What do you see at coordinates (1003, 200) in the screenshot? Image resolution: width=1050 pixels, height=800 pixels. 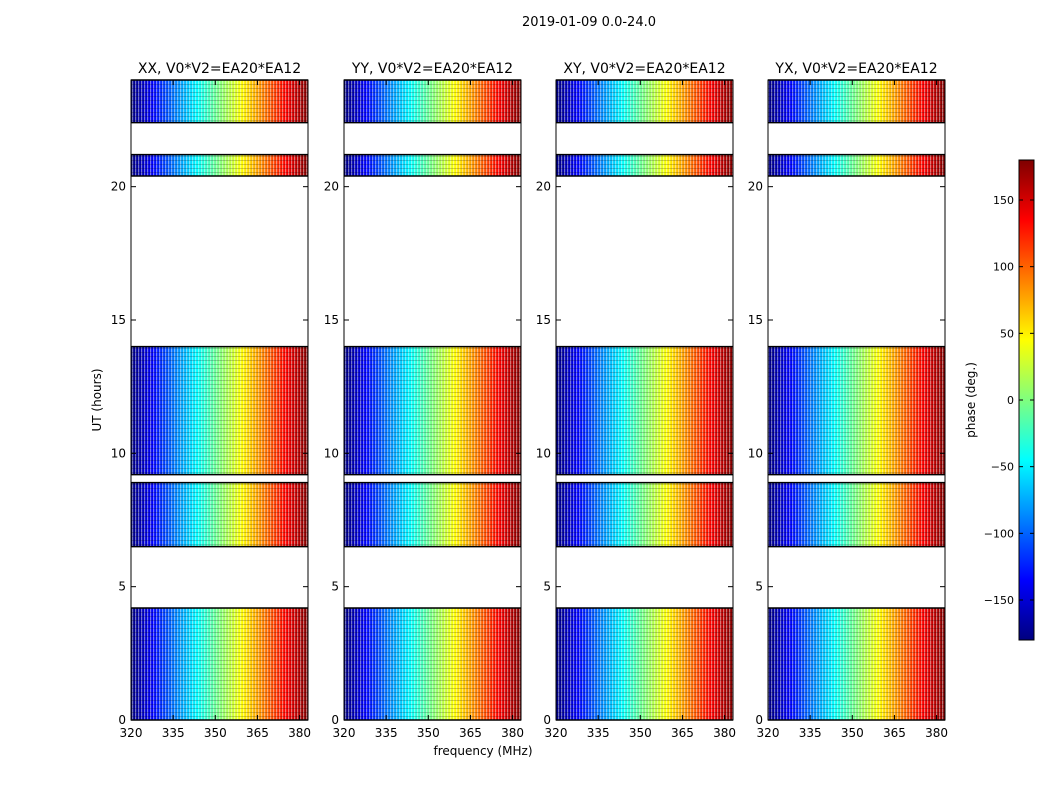 I see `colorbar-tick-label: 150` at bounding box center [1003, 200].